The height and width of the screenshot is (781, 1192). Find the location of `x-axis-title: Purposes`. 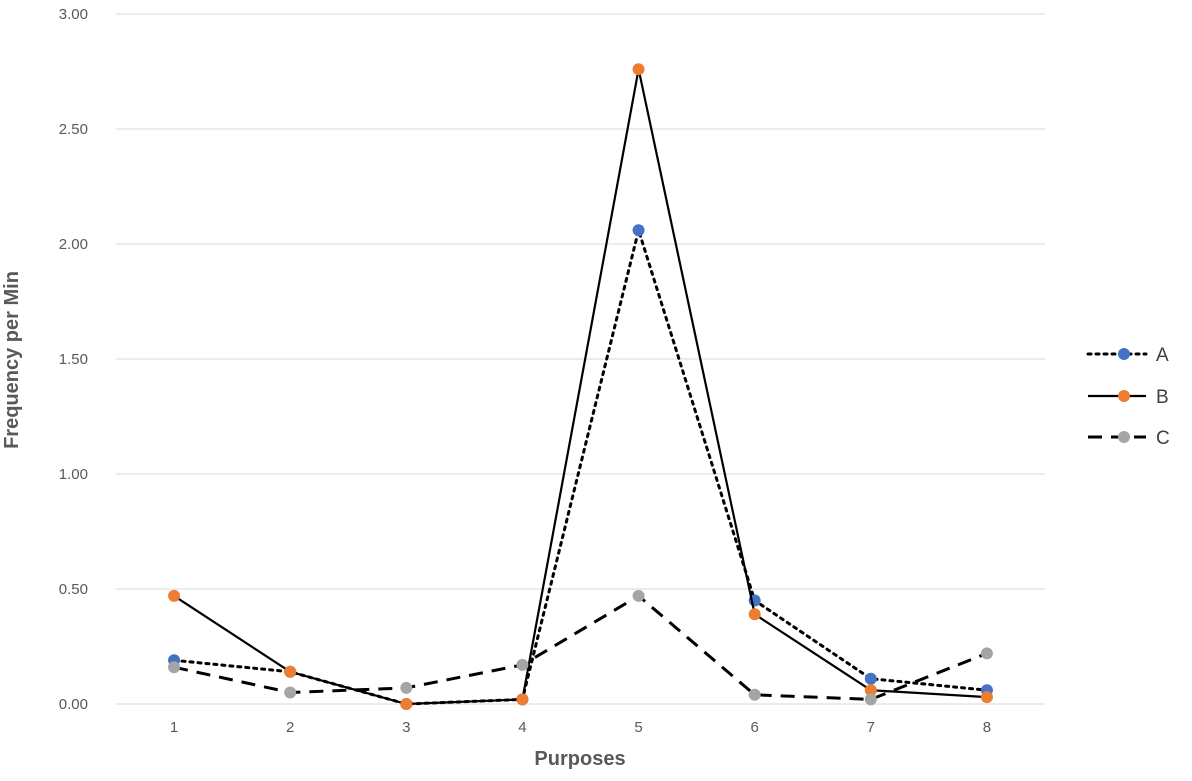

x-axis-title: Purposes is located at coordinates (579, 759).